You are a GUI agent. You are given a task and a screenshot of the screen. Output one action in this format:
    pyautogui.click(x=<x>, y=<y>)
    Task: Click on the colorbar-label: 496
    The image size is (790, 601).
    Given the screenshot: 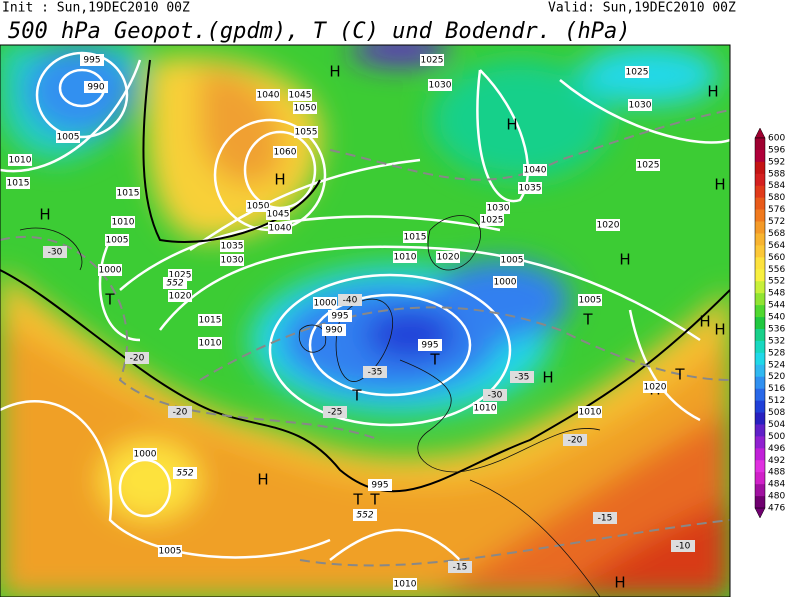 What is the action you would take?
    pyautogui.click(x=776, y=449)
    